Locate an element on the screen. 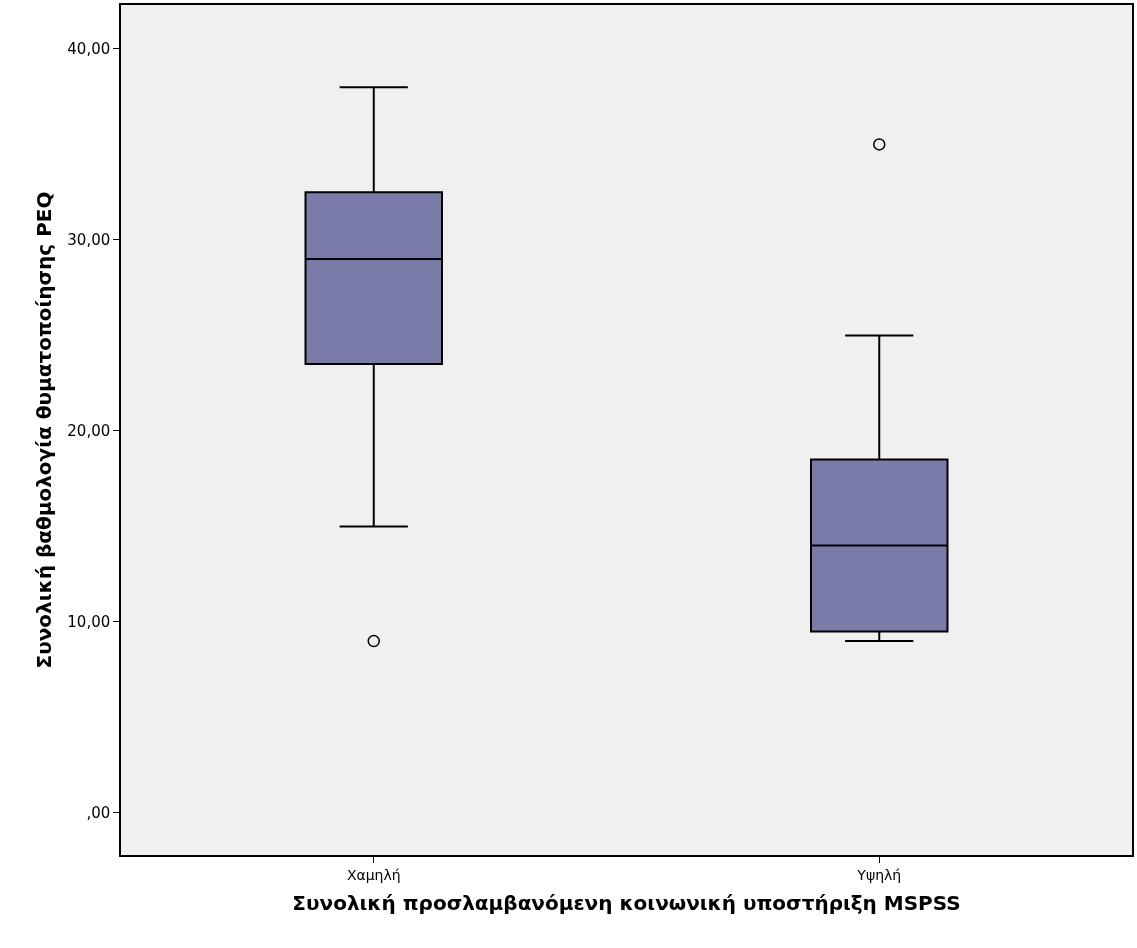 This screenshot has height=948, width=1137. x-tick-label: Υψηλή is located at coordinates (879, 874).